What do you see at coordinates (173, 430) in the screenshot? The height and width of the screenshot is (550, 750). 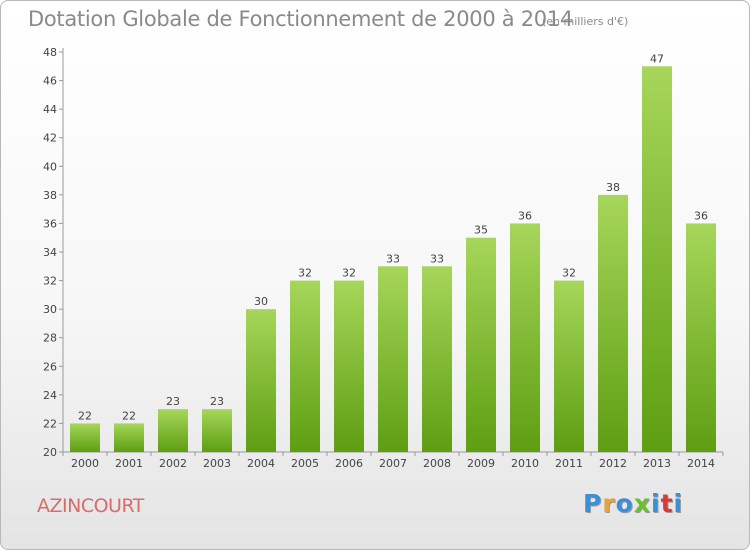 I see `bar-2002` at bounding box center [173, 430].